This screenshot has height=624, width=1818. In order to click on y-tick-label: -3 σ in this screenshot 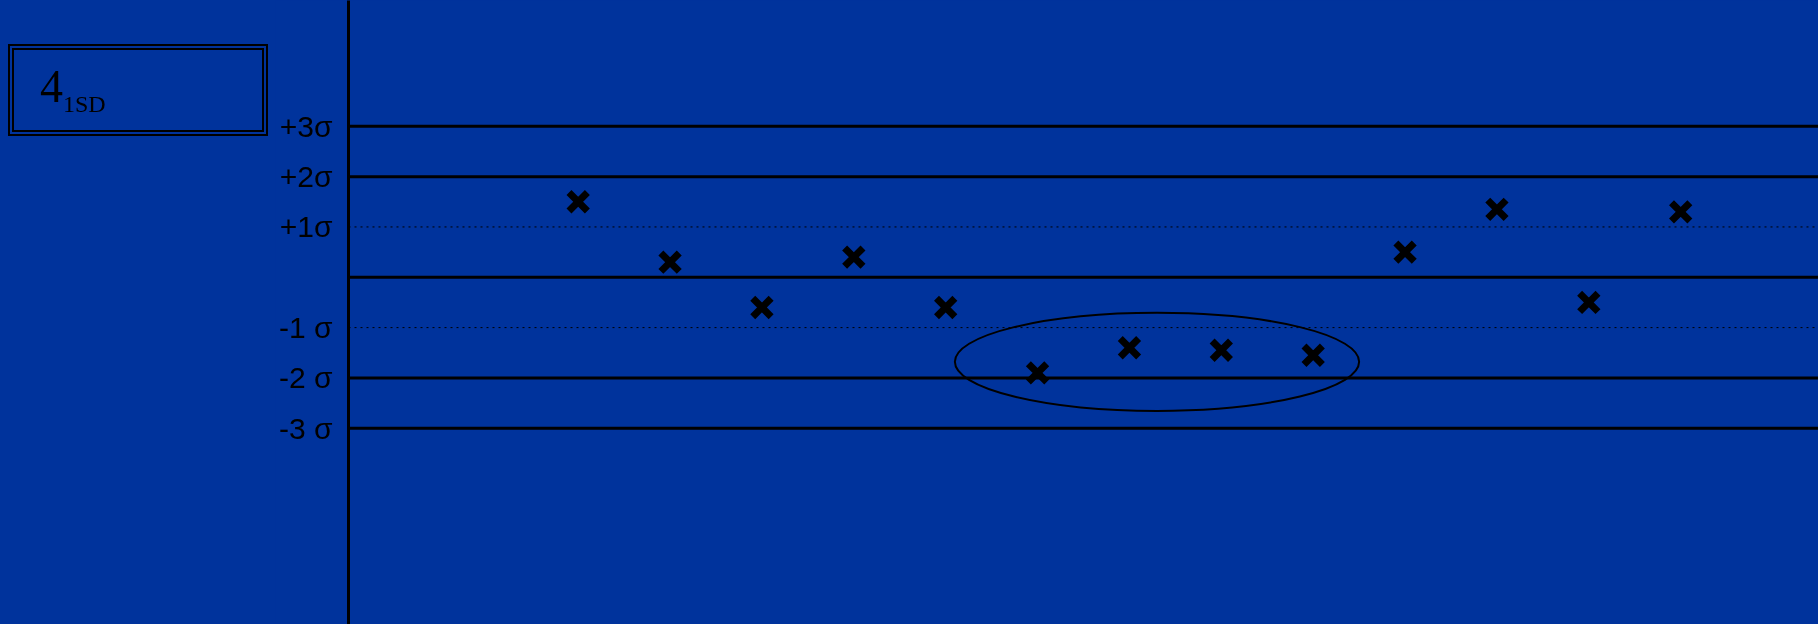, I will do `click(305, 428)`.